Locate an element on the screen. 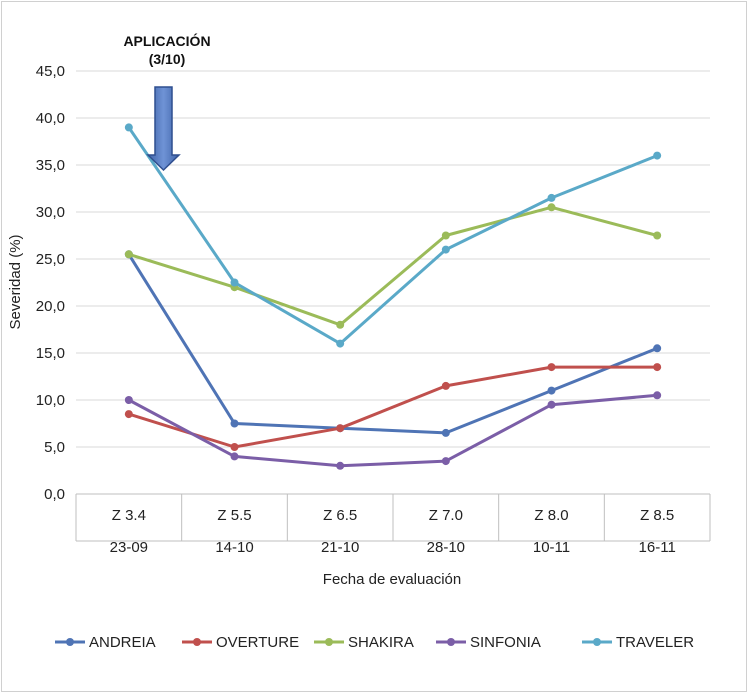  legend-item-andreia: ANDREIA is located at coordinates (105, 642).